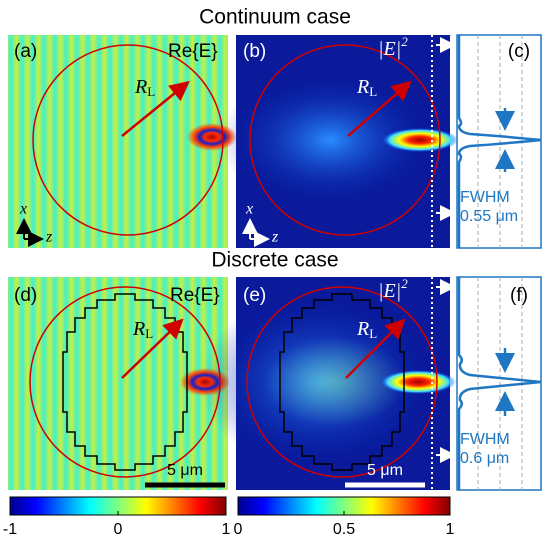  What do you see at coordinates (484, 458) in the screenshot?
I see `fwhm-value: 0.6 μm` at bounding box center [484, 458].